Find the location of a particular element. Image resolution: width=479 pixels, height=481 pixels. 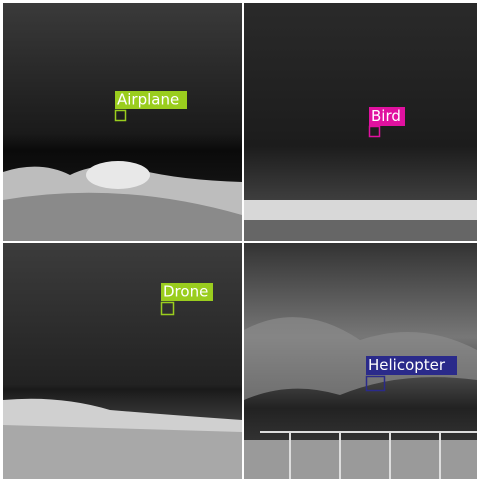

detection-label: Airplane is located at coordinates (148, 100).